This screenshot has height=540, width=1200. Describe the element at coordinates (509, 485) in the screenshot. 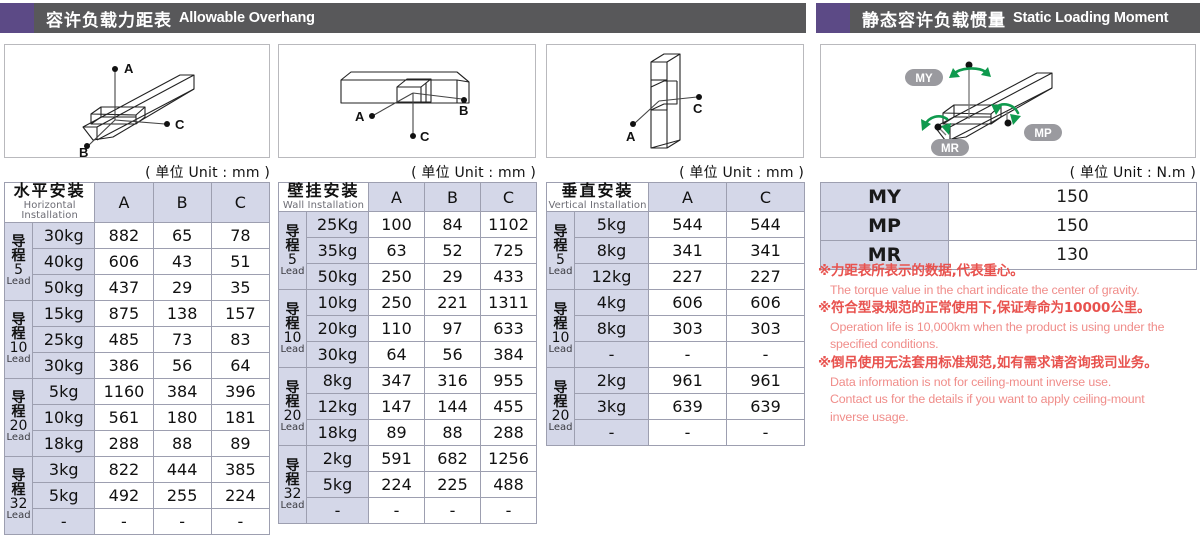

I see `measurement-value: 488` at that location.